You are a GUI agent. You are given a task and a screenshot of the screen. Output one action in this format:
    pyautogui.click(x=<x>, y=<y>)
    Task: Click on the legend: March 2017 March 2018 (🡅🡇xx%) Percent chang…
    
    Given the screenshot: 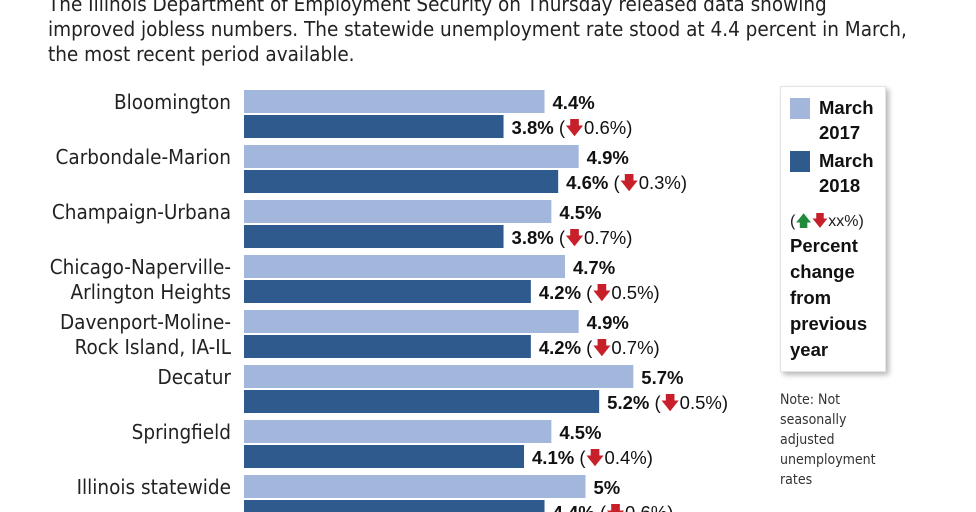 What is the action you would take?
    pyautogui.click(x=833, y=229)
    